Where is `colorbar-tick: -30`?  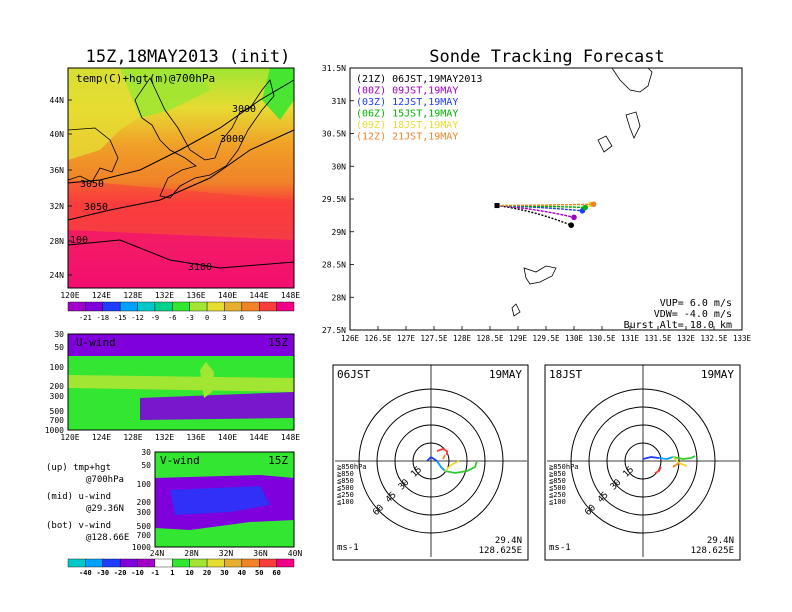 colorbar-tick: -30 is located at coordinates (102, 573).